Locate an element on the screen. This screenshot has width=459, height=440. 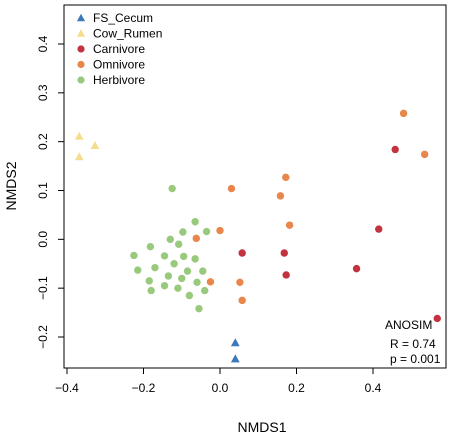
y-axis: −0.2 −0.1 0.0 0.1 0.2 0.3 0.4 is located at coordinates (50, 192).